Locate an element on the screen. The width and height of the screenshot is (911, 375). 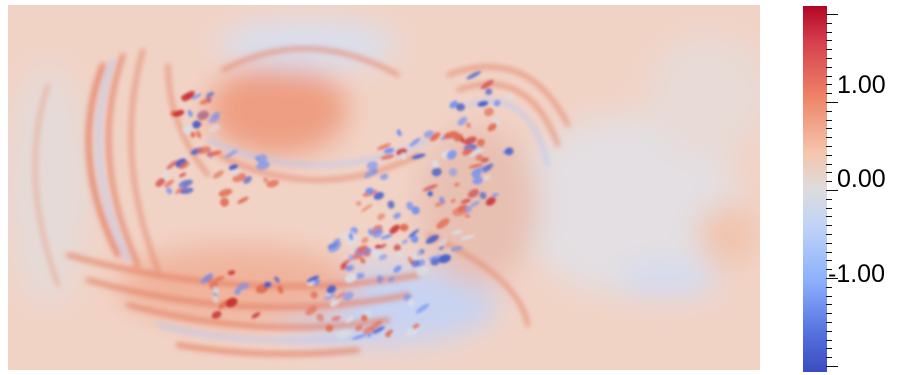
colorbar is located at coordinates (815, 189).